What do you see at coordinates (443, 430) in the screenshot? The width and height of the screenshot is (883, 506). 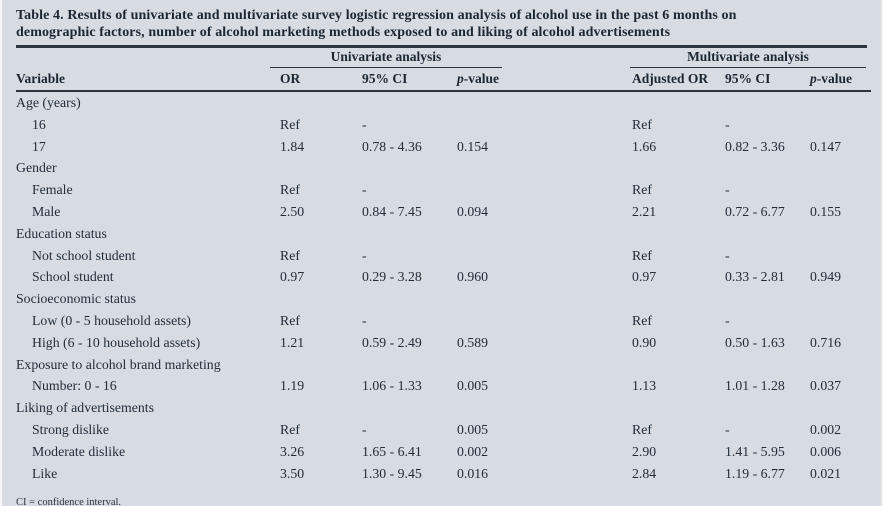 I see `table-row: Strong dislike Ref - 0.005 Ref - 0.002` at bounding box center [443, 430].